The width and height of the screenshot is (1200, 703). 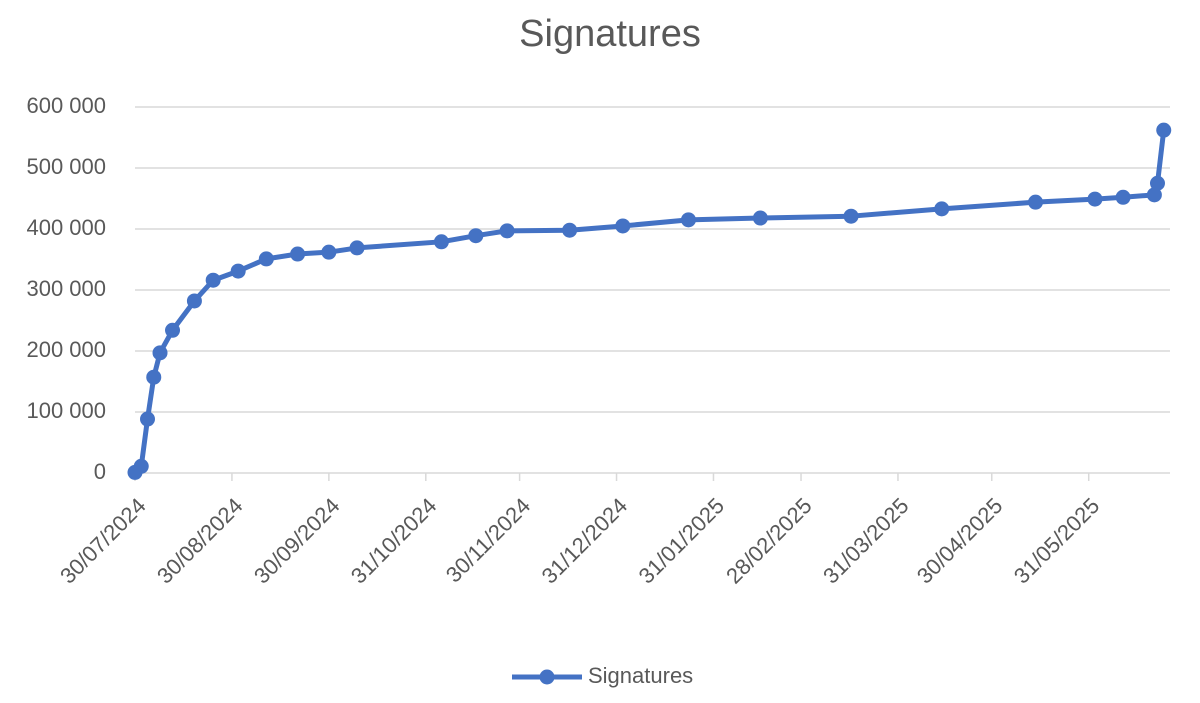 What do you see at coordinates (66, 227) in the screenshot?
I see `y-tick-label: 400 000` at bounding box center [66, 227].